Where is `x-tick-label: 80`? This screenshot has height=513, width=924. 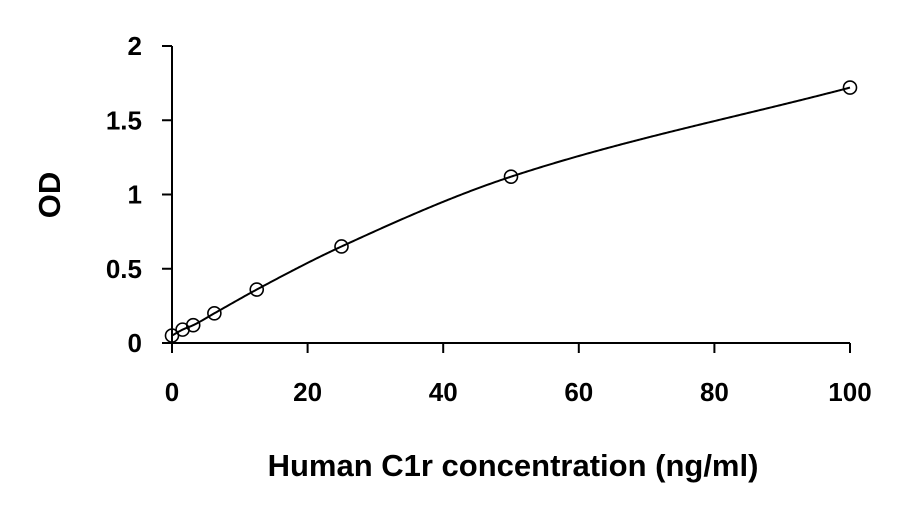 x-tick-label: 80 is located at coordinates (714, 392).